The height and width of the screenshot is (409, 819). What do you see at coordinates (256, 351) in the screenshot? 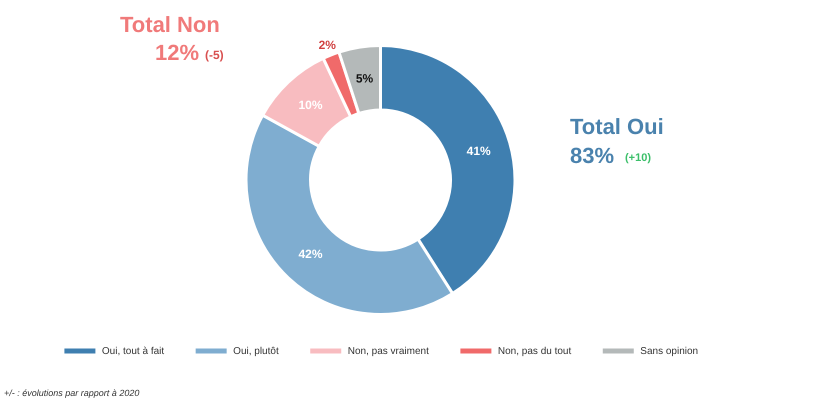
I see `legend-label: Oui, plutôt` at bounding box center [256, 351].